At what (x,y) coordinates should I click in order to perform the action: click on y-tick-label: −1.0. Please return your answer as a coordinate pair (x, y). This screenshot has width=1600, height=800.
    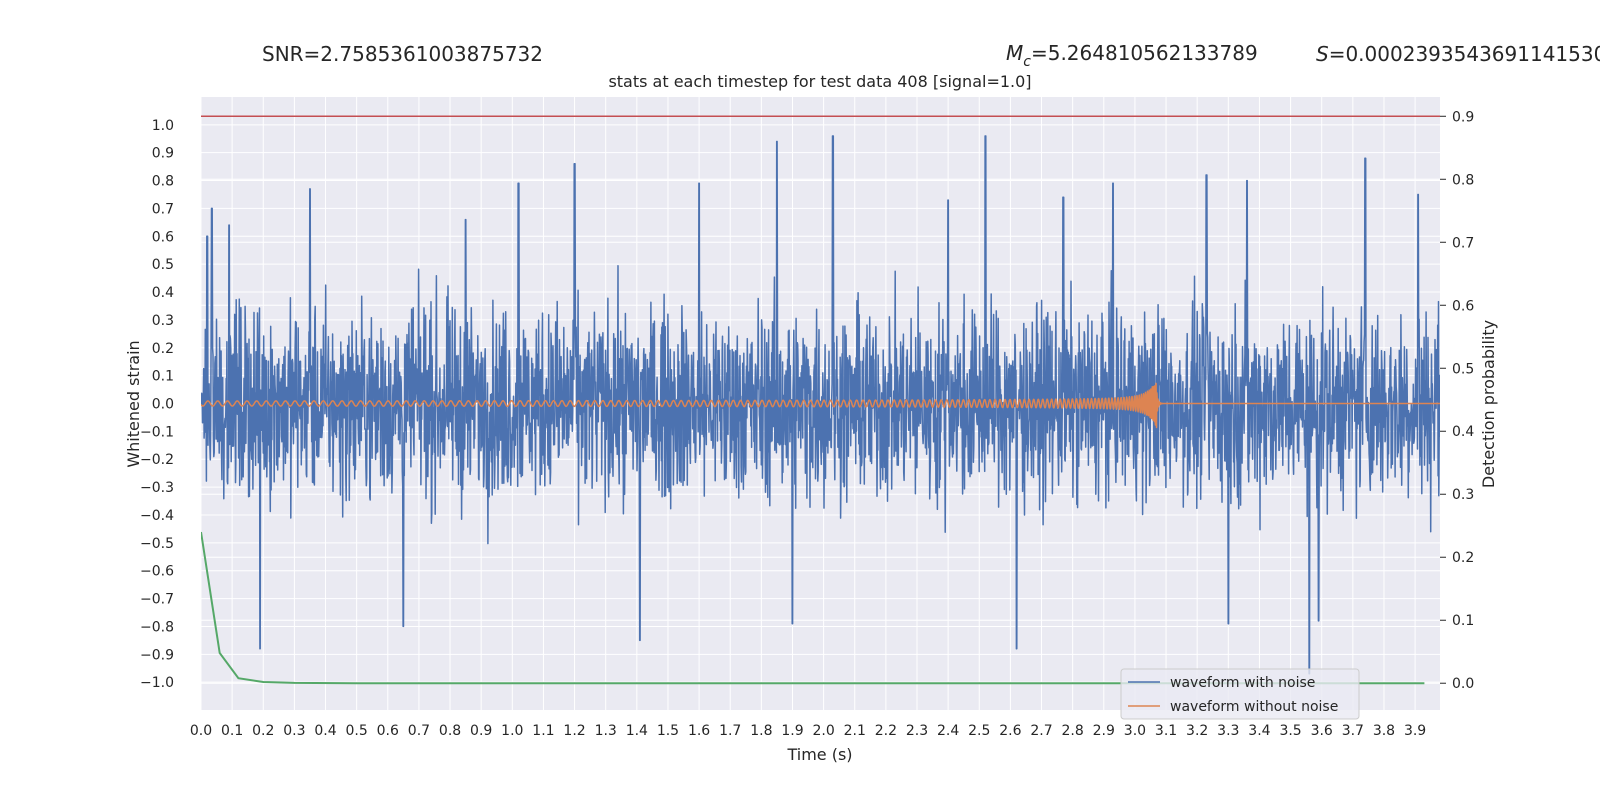
    Looking at the image, I should click on (157, 683).